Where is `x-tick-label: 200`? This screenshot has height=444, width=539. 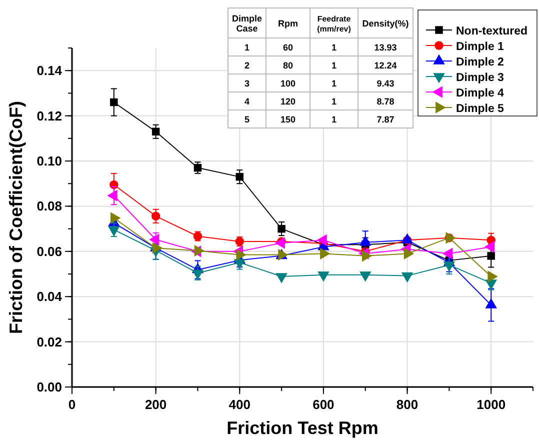
x-tick-label: 200 is located at coordinates (155, 404).